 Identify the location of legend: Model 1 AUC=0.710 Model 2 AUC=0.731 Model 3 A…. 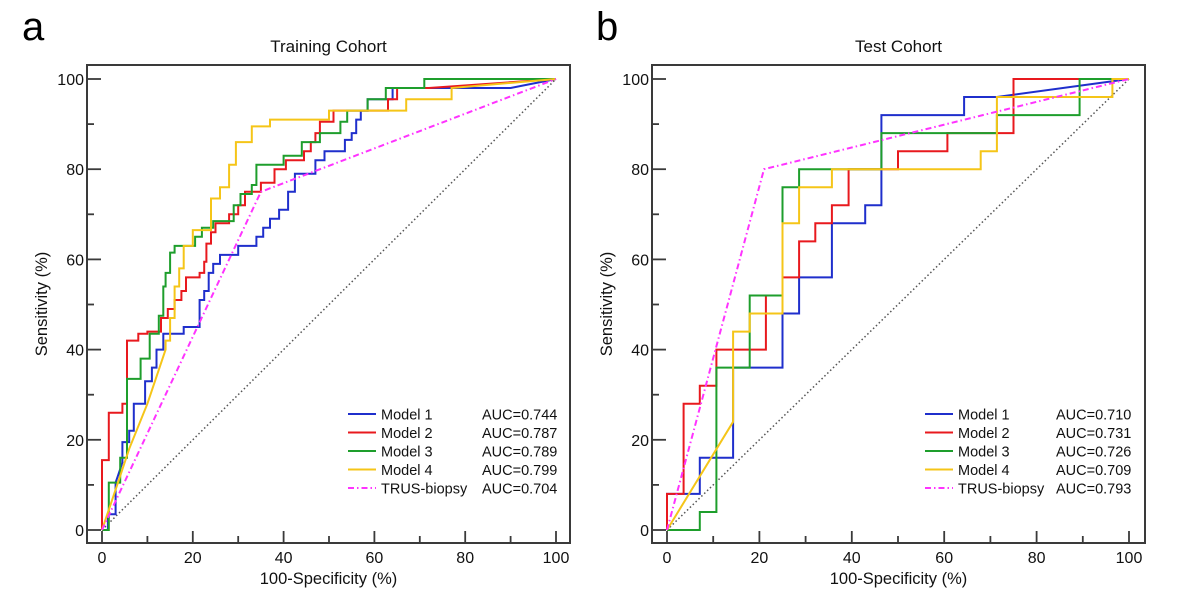
(1028, 453).